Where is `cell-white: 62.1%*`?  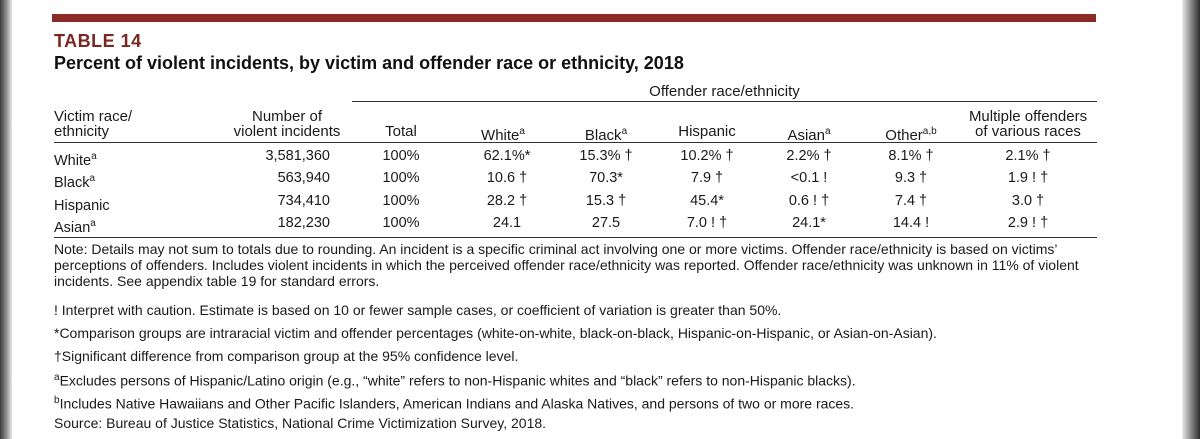
cell-white: 62.1%* is located at coordinates (507, 156).